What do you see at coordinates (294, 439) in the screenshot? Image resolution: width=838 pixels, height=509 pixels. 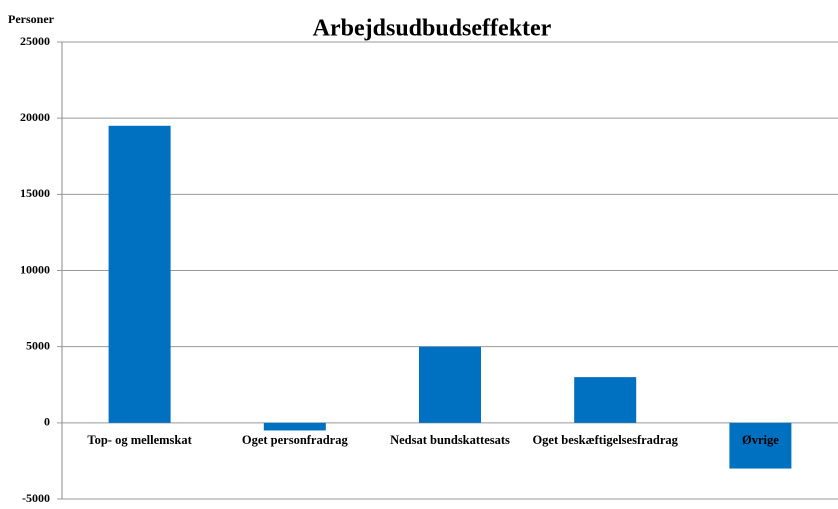 I see `x-tick-label: Oget personfradrag` at bounding box center [294, 439].